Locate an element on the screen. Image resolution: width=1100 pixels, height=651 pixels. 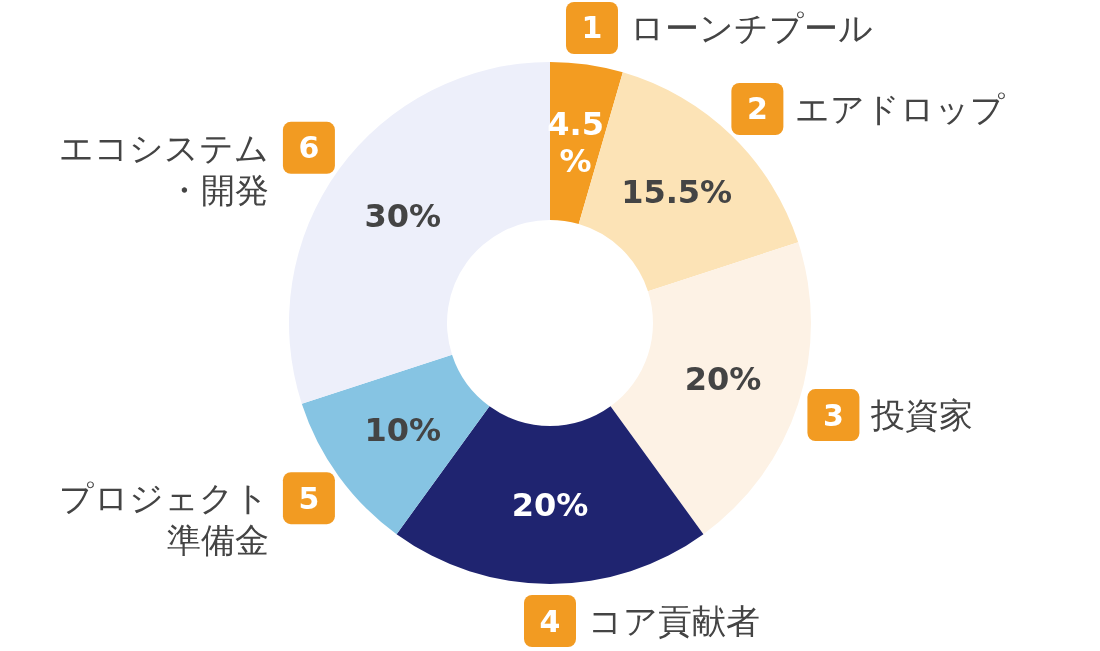
text: 6 is located at coordinates (309, 148).